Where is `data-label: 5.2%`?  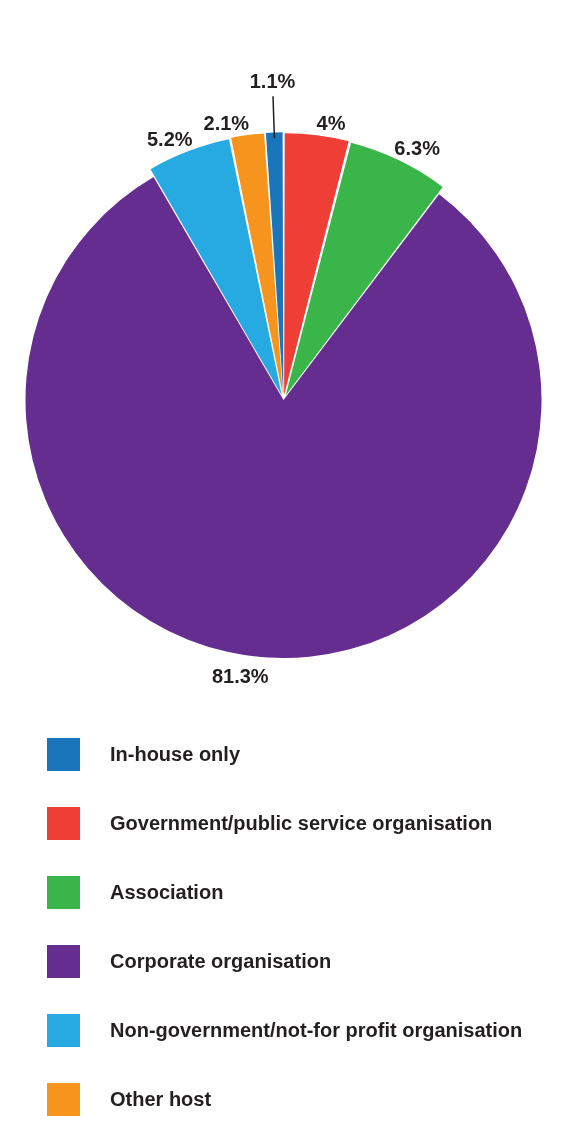 data-label: 5.2% is located at coordinates (169, 138).